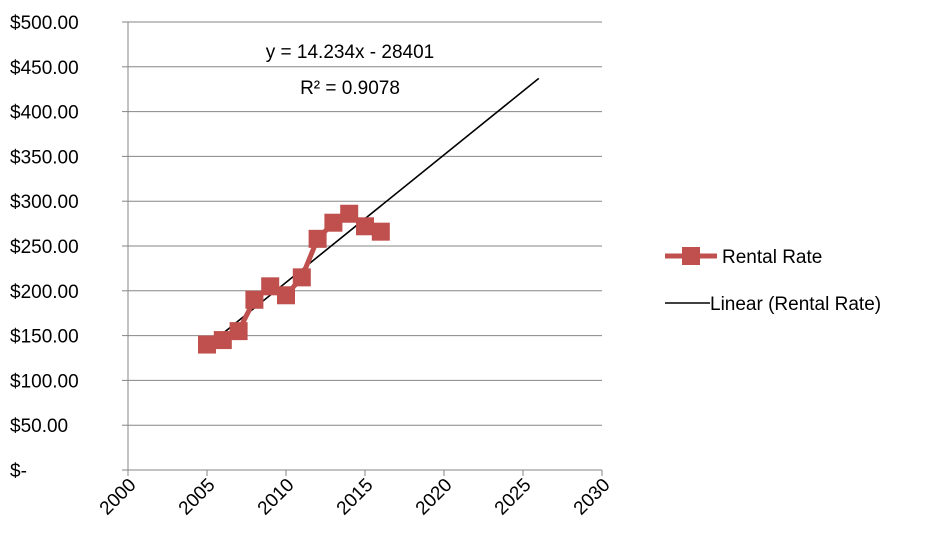 The image size is (940, 546). Describe the element at coordinates (691, 256) in the screenshot. I see `legend-series-marker` at that location.